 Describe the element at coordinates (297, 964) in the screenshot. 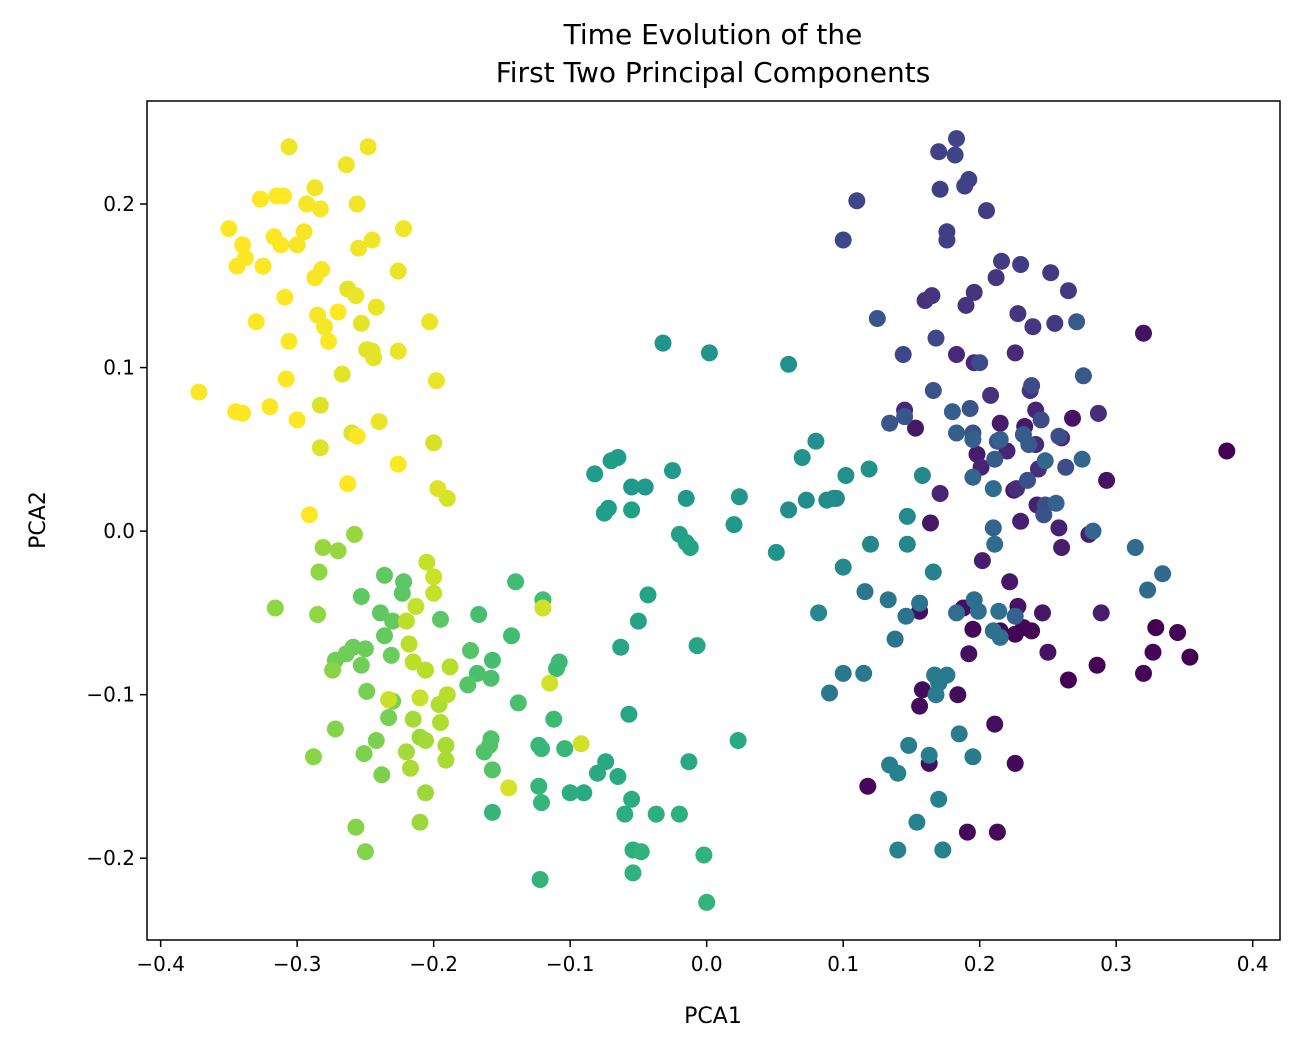

I see `x-tick-label-1: −0.3` at that location.